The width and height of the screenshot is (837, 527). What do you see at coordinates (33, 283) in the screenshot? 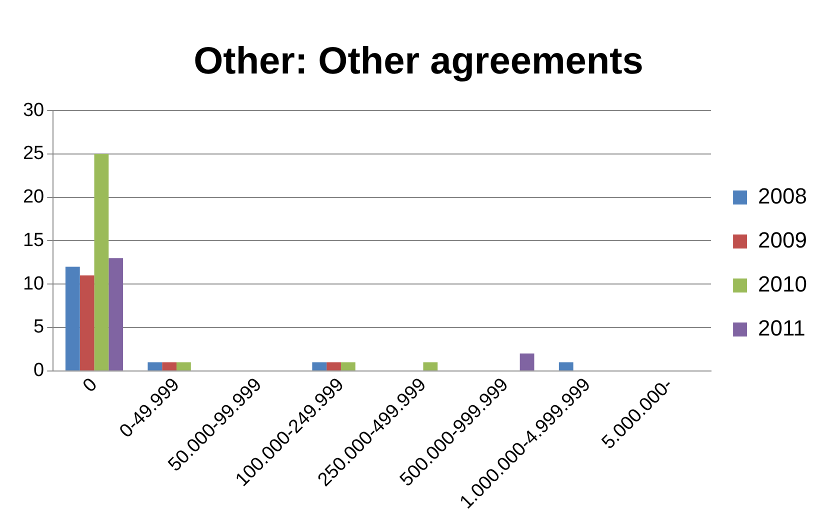
I see `y-tick-label: 10` at bounding box center [33, 283].